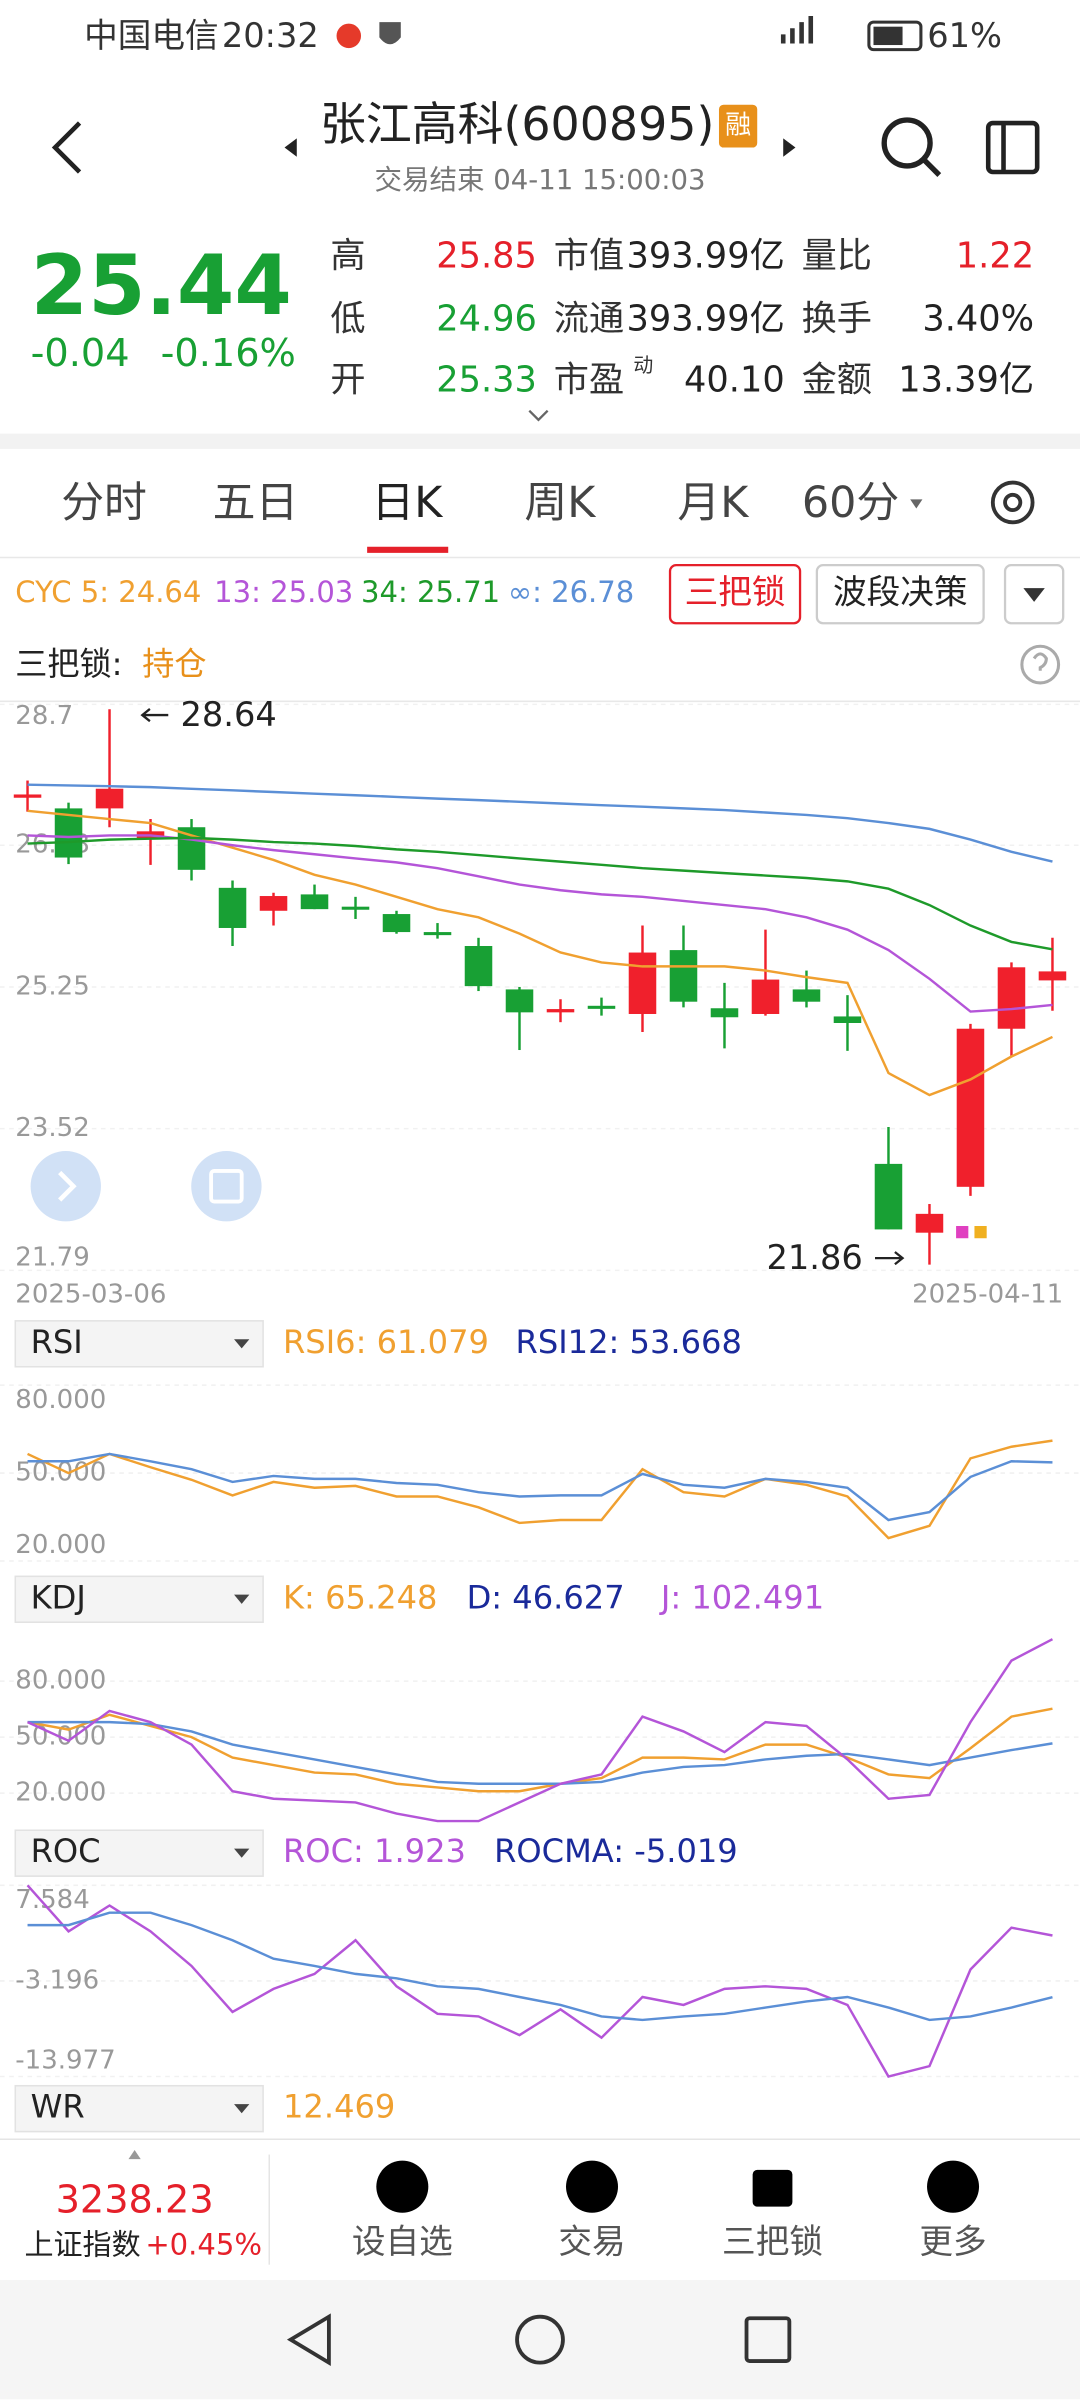 This screenshot has height=2400, width=1080. I want to click on period-tab: 五日, so click(256, 503).